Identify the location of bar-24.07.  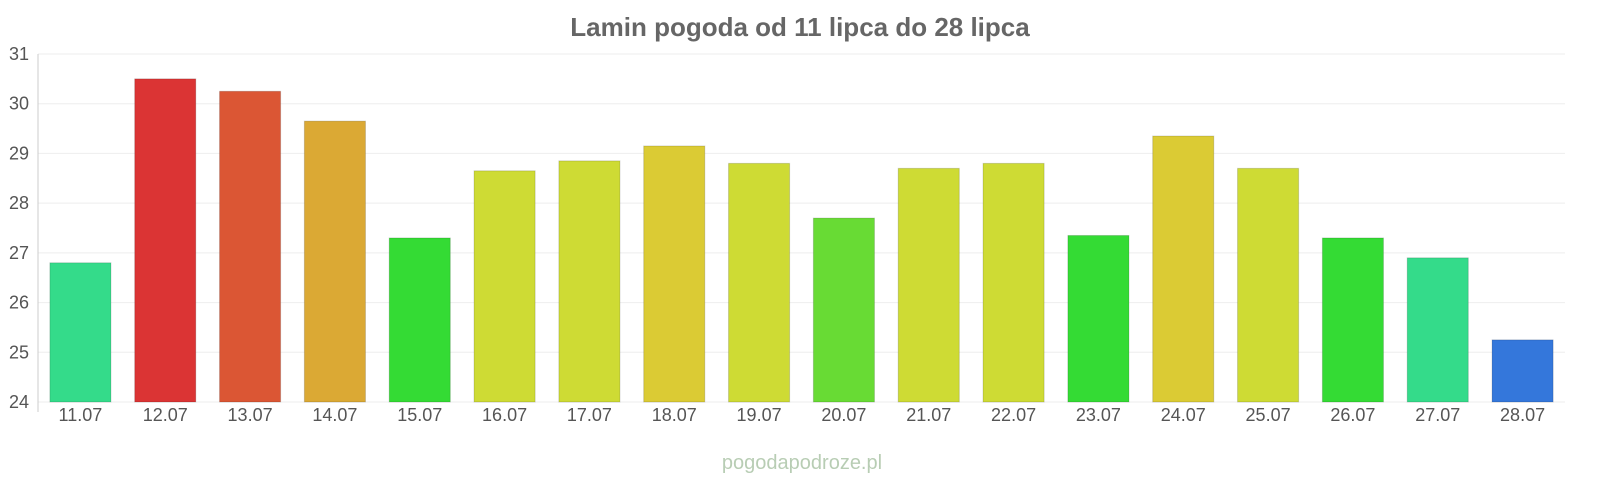
(1183, 269).